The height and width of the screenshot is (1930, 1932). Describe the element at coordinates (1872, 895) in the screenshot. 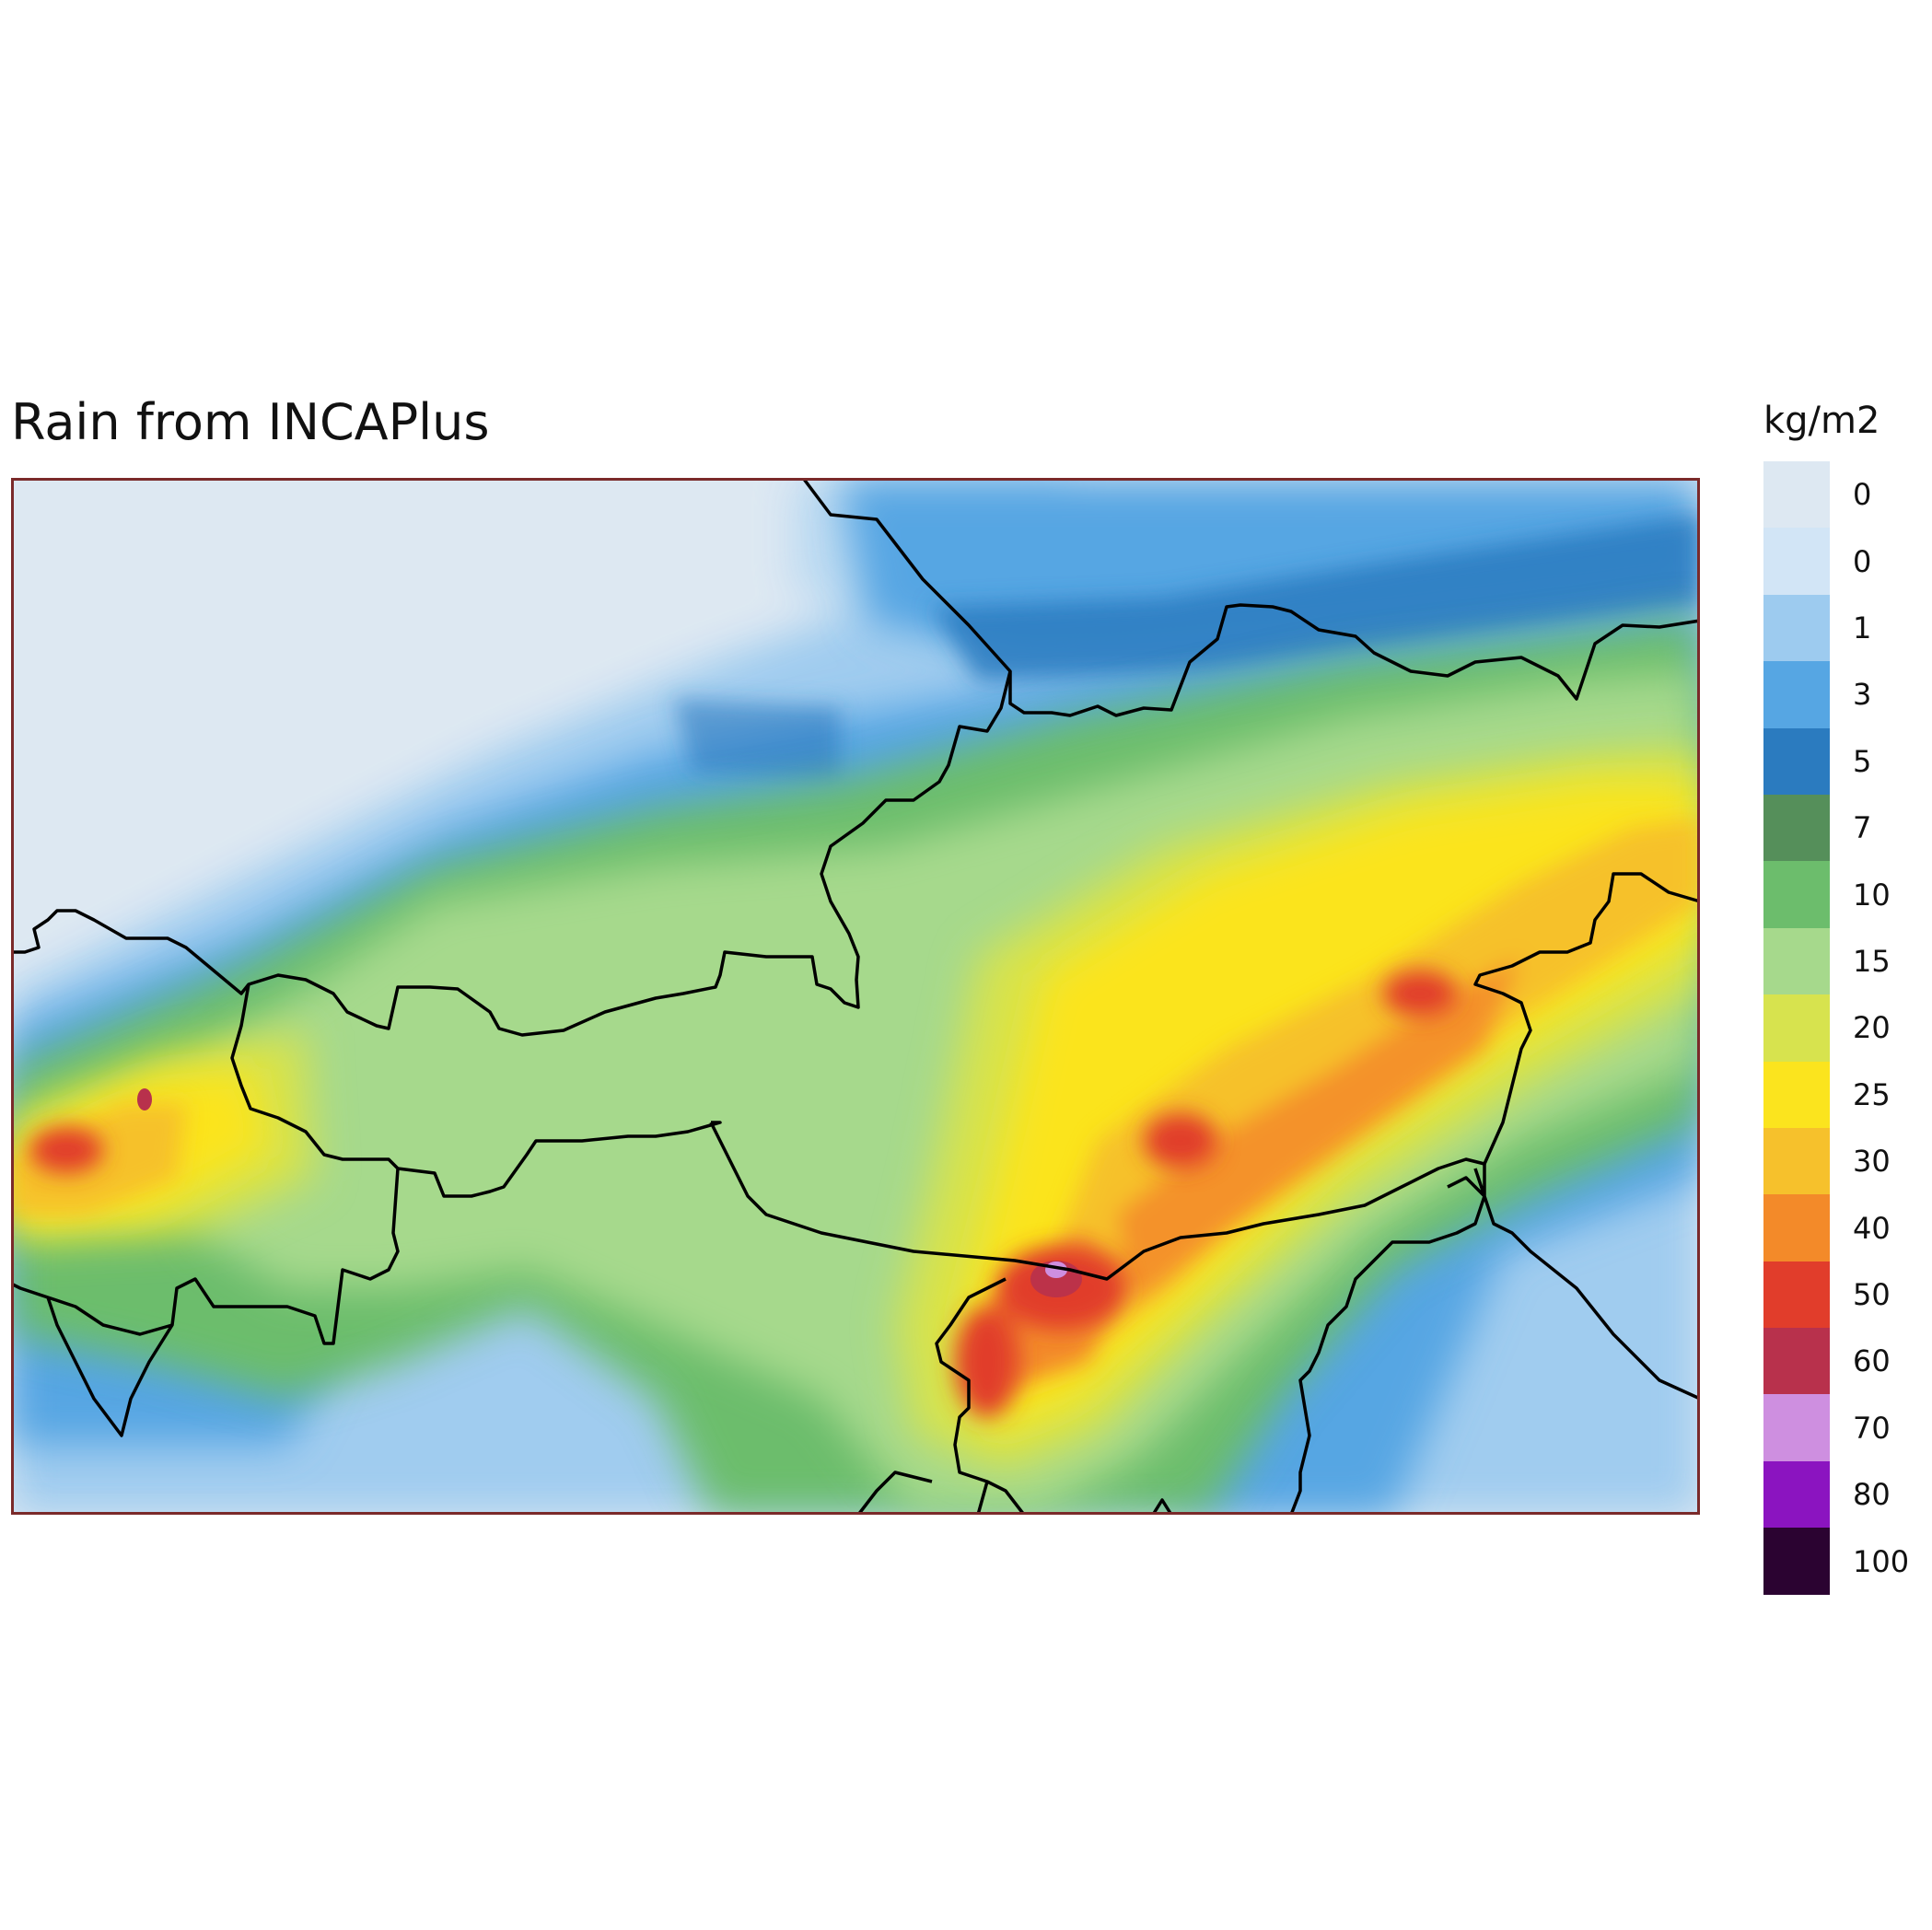

I see `legend-label-6: 10` at that location.